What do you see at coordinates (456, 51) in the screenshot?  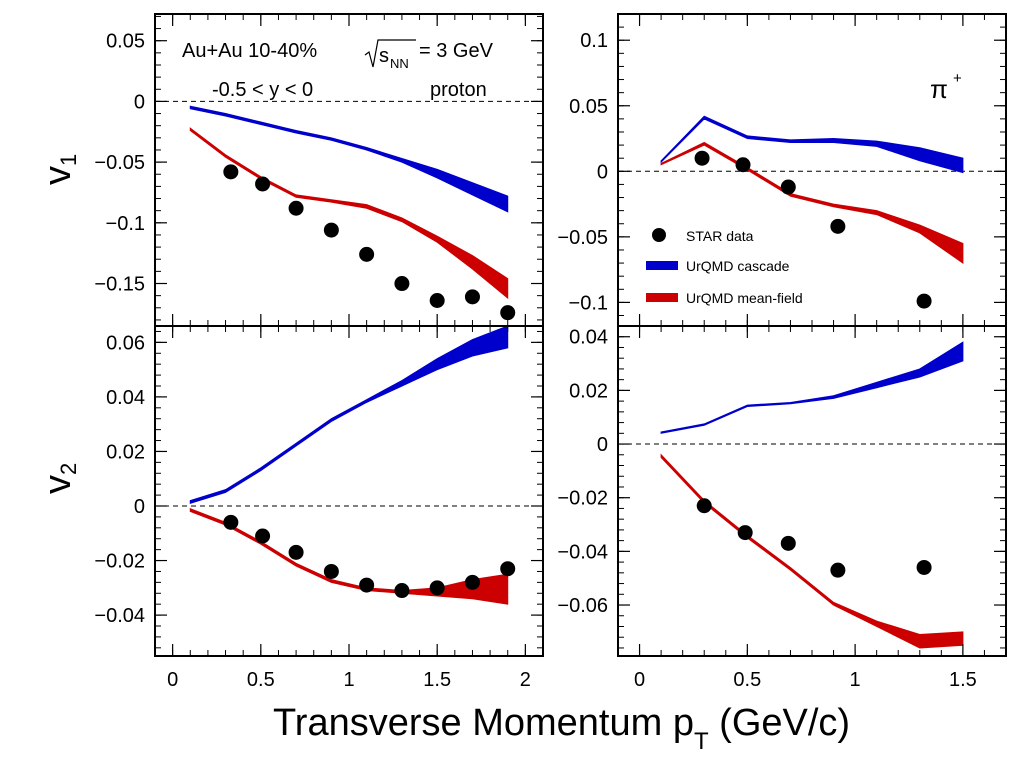 I see `annotation-energy: = 3 GeV` at bounding box center [456, 51].